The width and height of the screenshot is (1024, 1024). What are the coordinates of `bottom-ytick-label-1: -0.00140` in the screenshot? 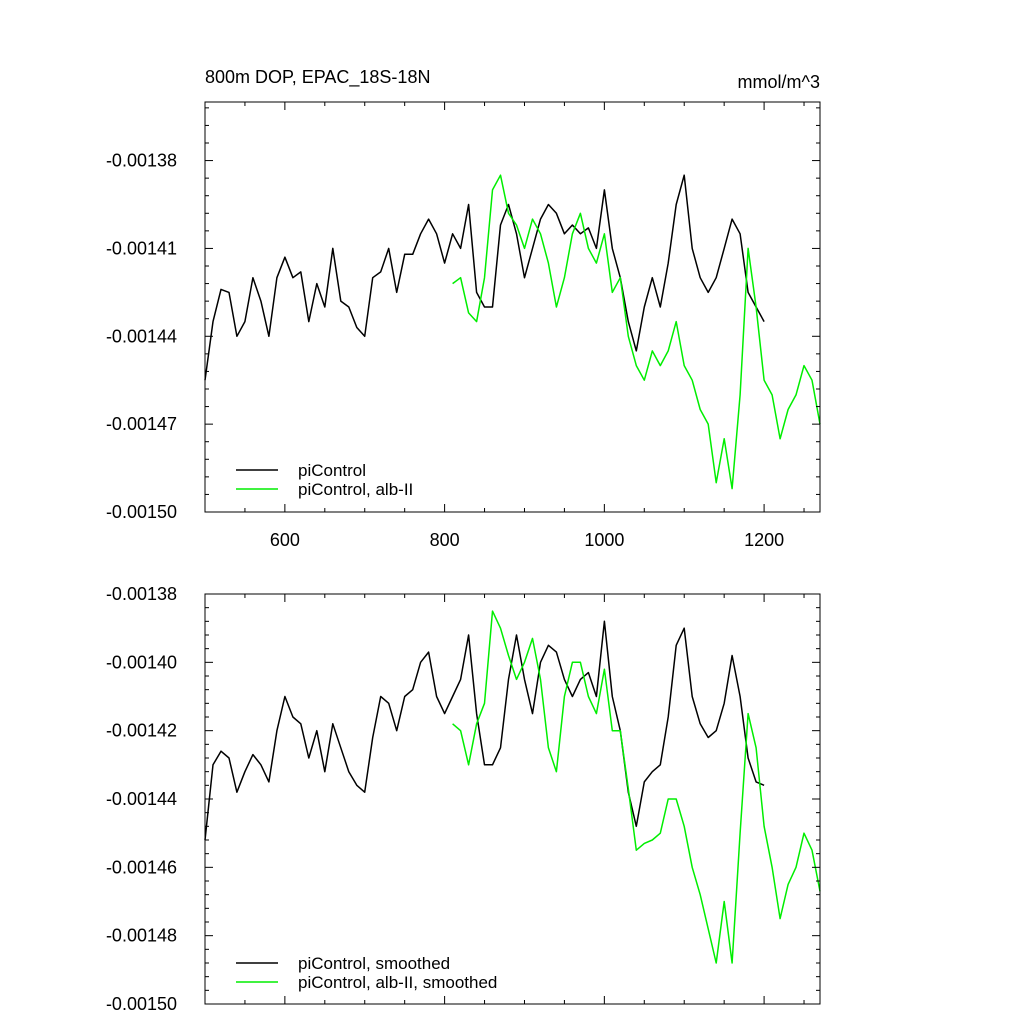 It's located at (141, 662).